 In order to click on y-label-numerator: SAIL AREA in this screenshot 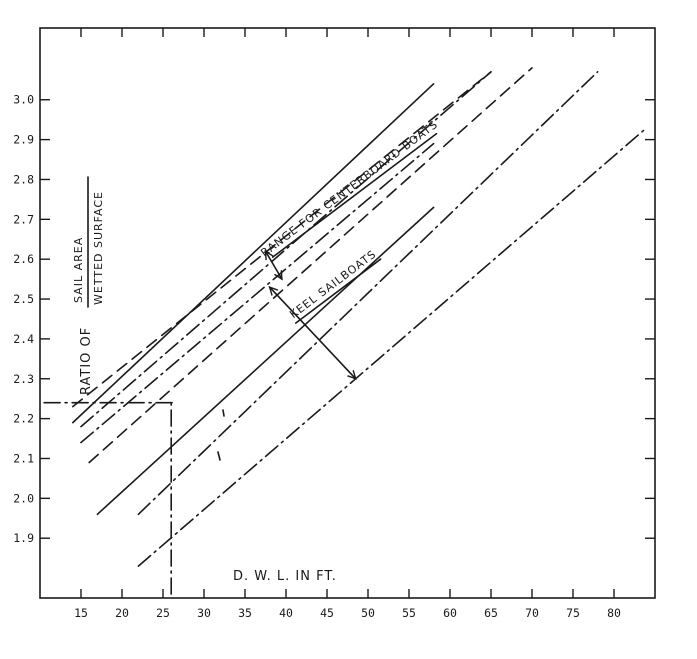, I will do `click(78, 270)`.